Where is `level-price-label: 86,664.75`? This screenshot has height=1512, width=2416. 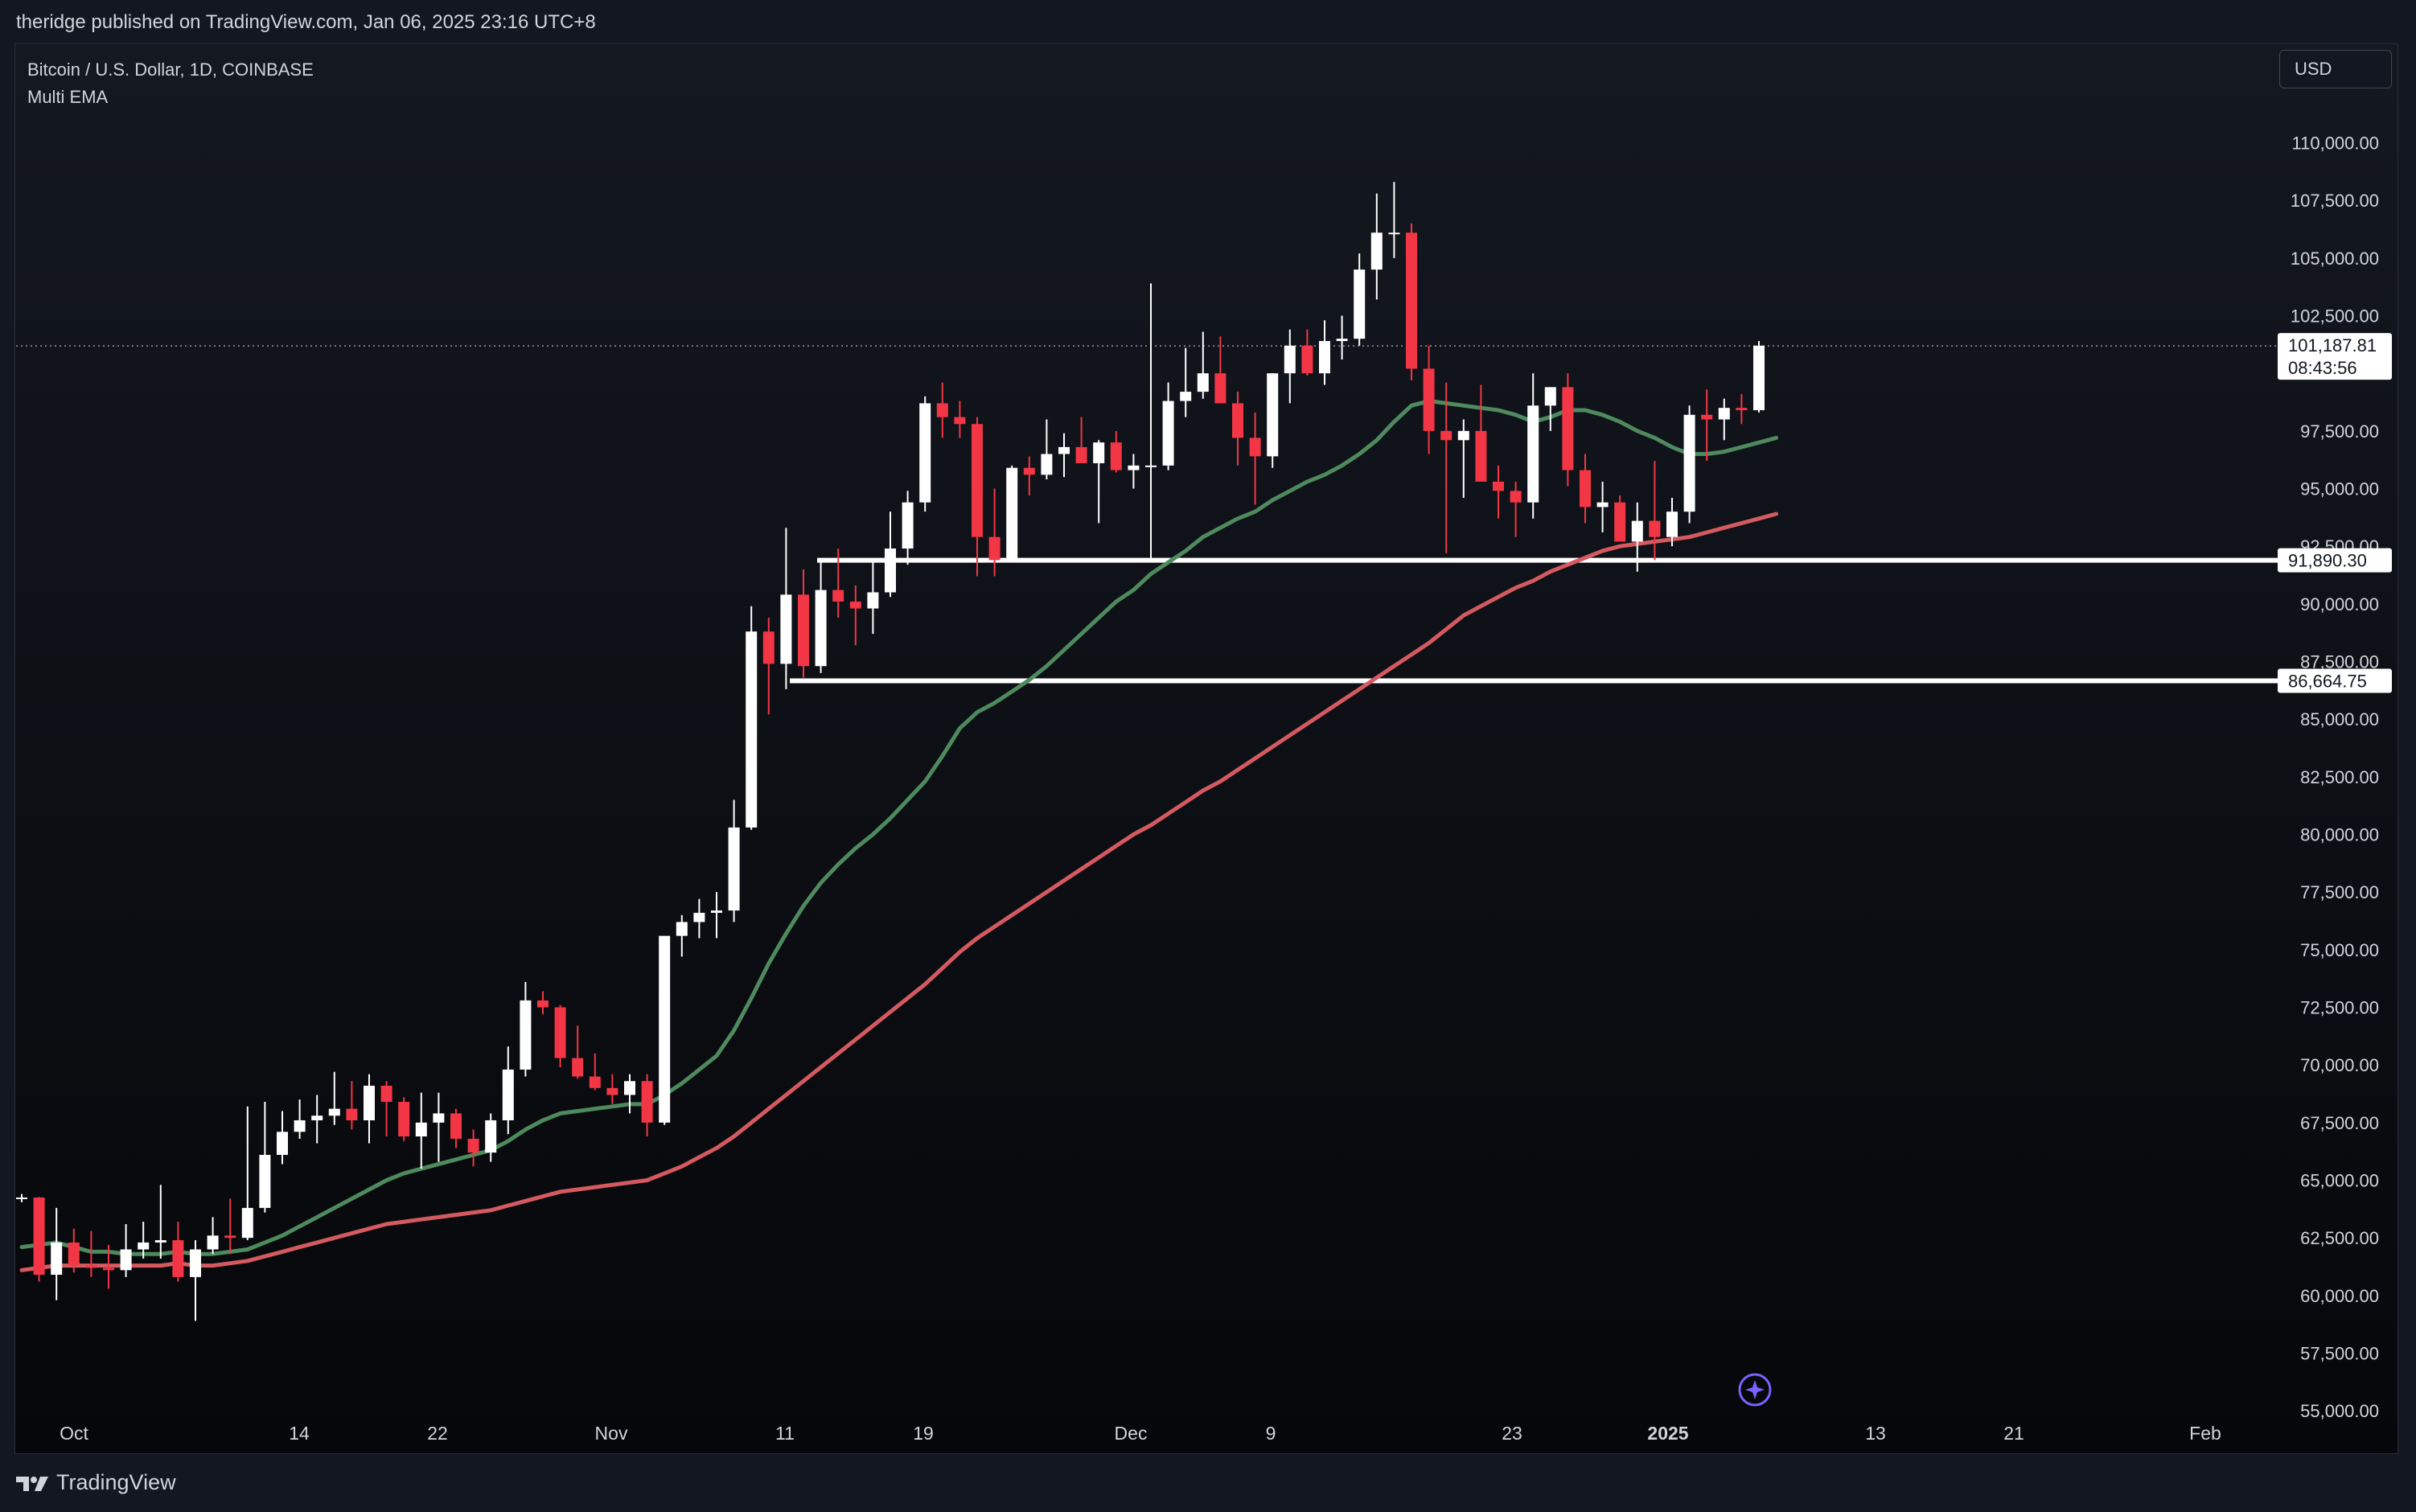 level-price-label: 86,664.75 is located at coordinates (2335, 680).